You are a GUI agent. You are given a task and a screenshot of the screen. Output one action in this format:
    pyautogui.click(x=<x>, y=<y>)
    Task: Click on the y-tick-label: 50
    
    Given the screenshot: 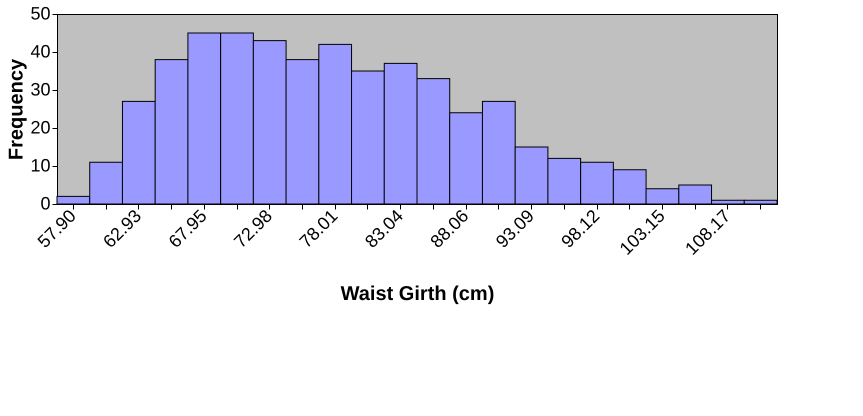 What is the action you would take?
    pyautogui.click(x=40, y=14)
    